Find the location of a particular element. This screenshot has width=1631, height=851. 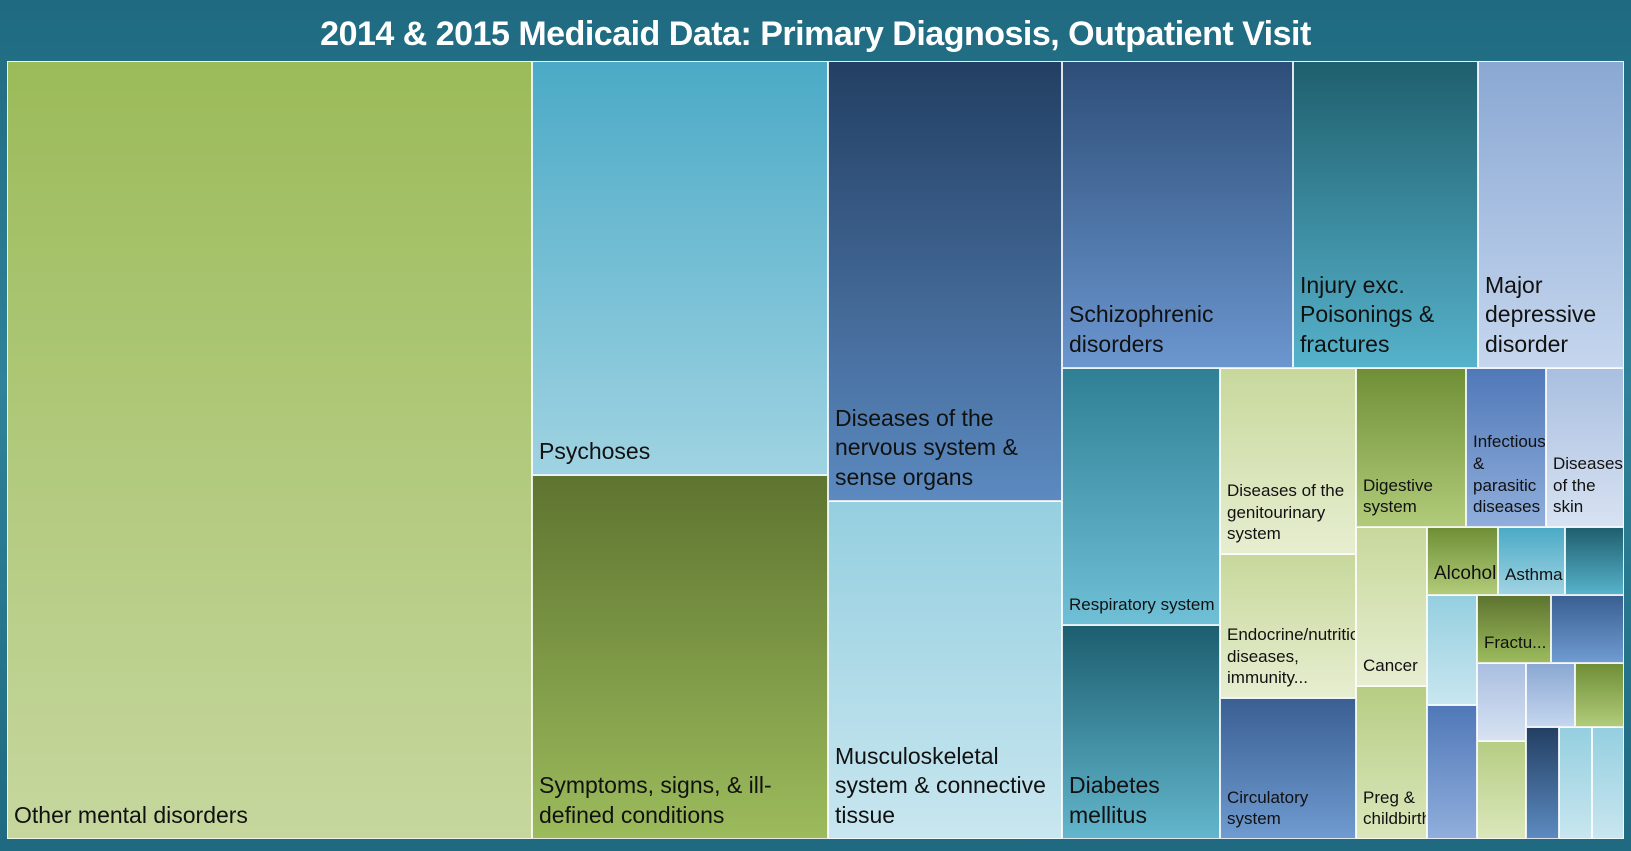

tile-label: Cancer is located at coordinates (1390, 666).